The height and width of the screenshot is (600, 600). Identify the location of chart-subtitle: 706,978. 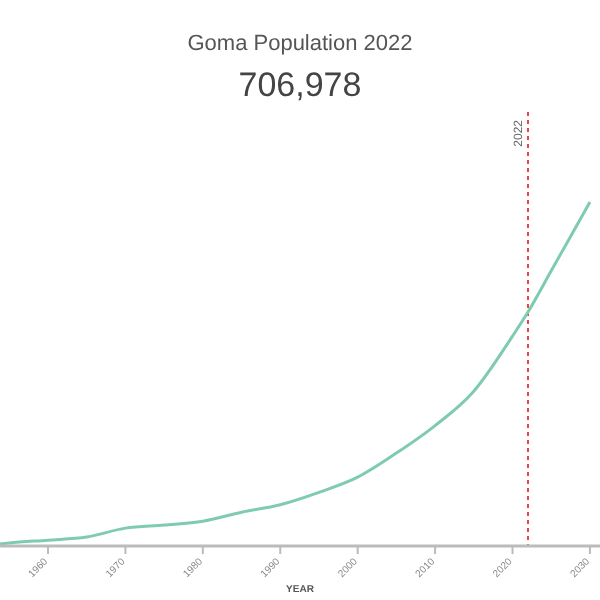
(300, 85).